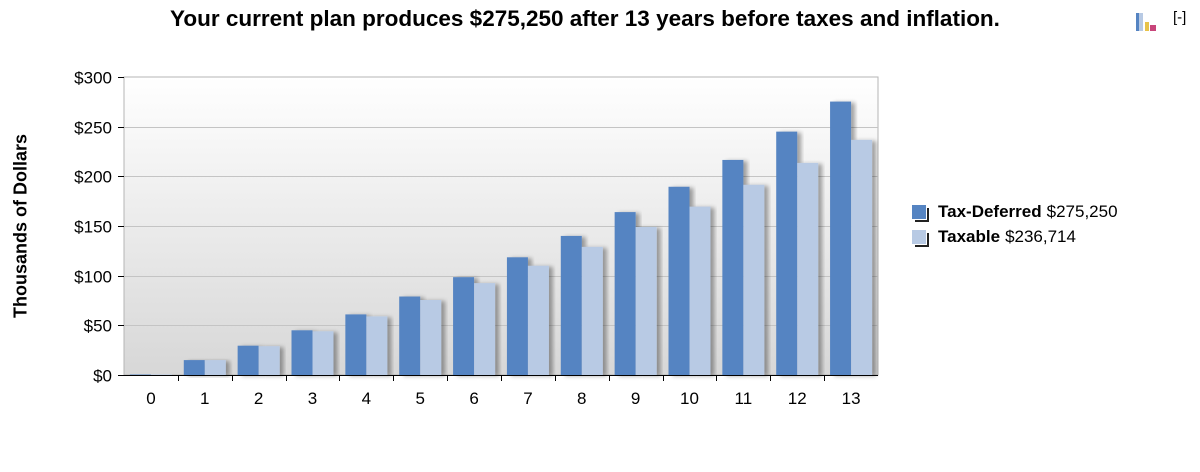 This screenshot has height=472, width=1200. I want to click on legend-label: Tax-Deferred, so click(990, 211).